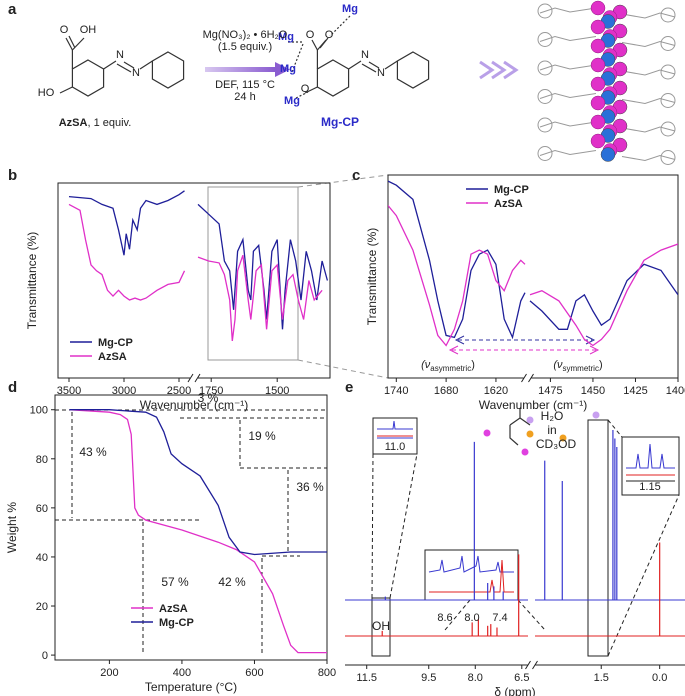  I want to click on x-tick-label: 6.5, so click(521, 678).